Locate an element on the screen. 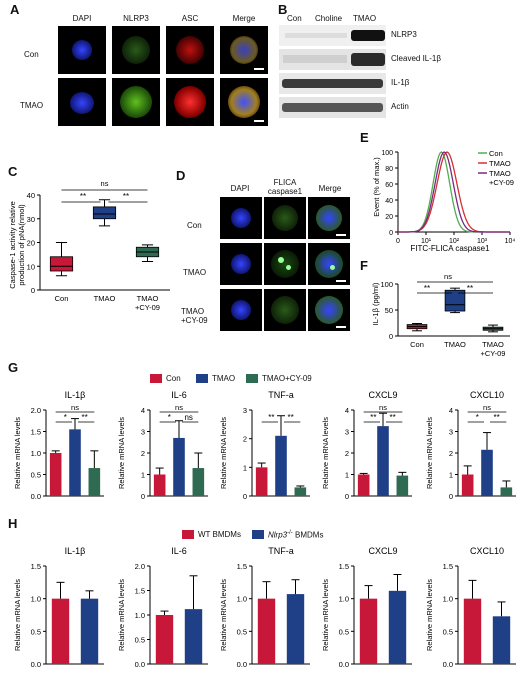 This screenshot has width=520, height=674. legend-g-con: Con is located at coordinates (173, 378).